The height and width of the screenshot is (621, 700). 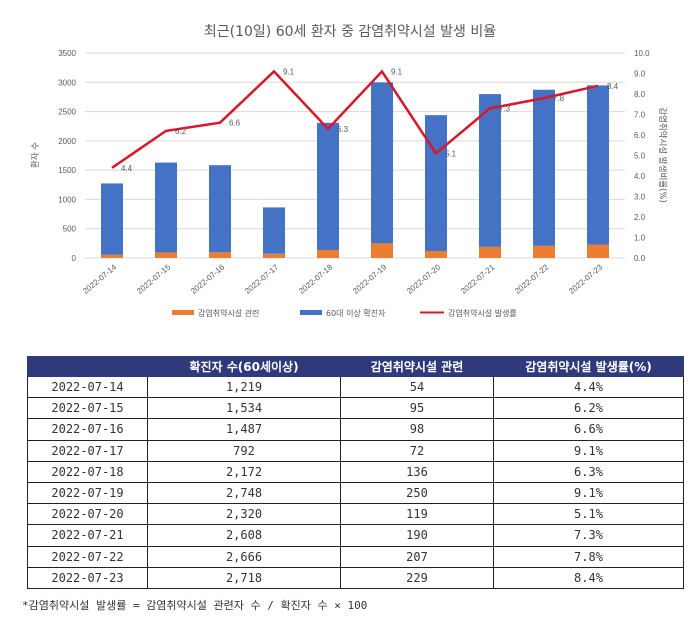 I want to click on table-header: 감염취약시설 관련, so click(x=417, y=366).